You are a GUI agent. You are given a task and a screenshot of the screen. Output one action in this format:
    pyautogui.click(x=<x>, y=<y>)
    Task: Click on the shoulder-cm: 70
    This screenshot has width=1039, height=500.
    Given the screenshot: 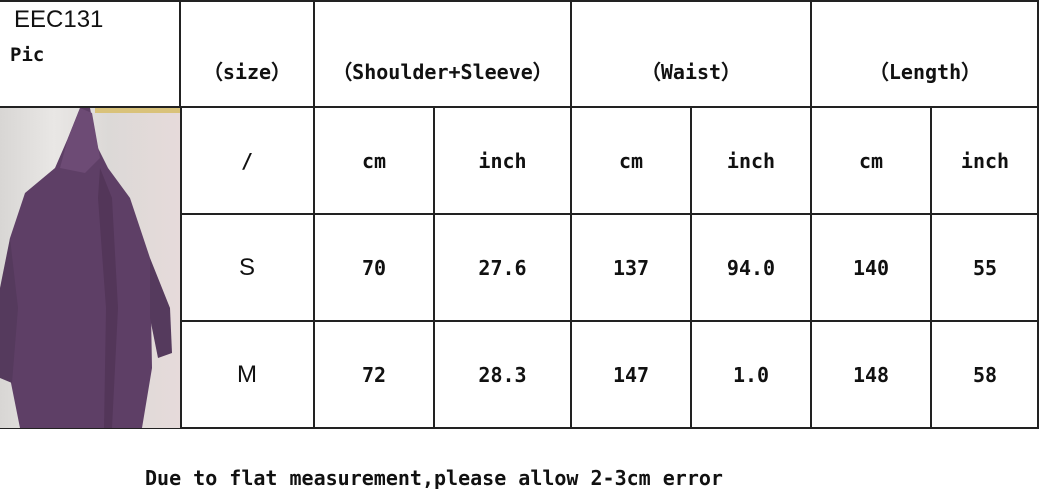 What is the action you would take?
    pyautogui.click(x=374, y=268)
    